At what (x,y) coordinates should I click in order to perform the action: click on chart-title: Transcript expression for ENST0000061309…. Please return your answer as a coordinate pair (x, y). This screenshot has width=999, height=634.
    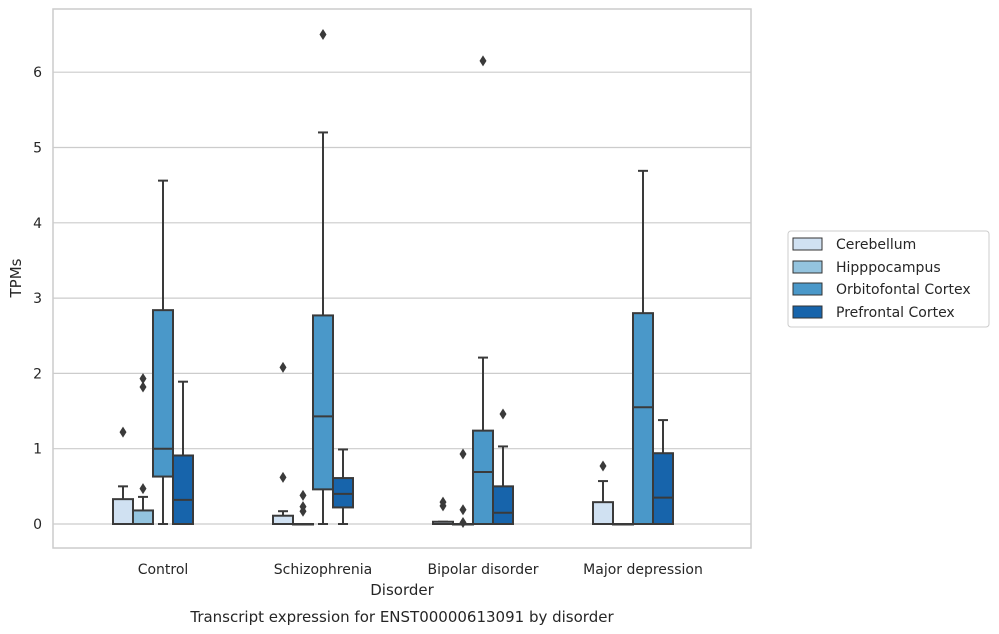
    Looking at the image, I should click on (401, 617).